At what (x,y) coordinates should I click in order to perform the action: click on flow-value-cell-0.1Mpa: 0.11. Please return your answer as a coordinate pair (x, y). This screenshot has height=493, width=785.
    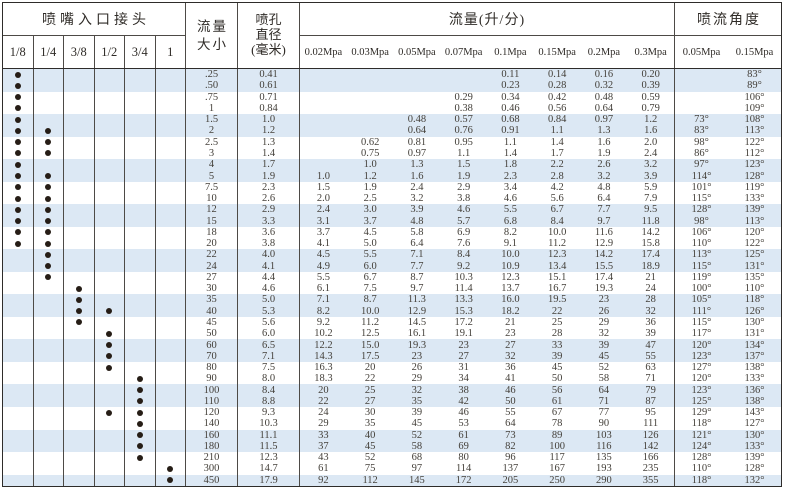
    Looking at the image, I should click on (510, 75).